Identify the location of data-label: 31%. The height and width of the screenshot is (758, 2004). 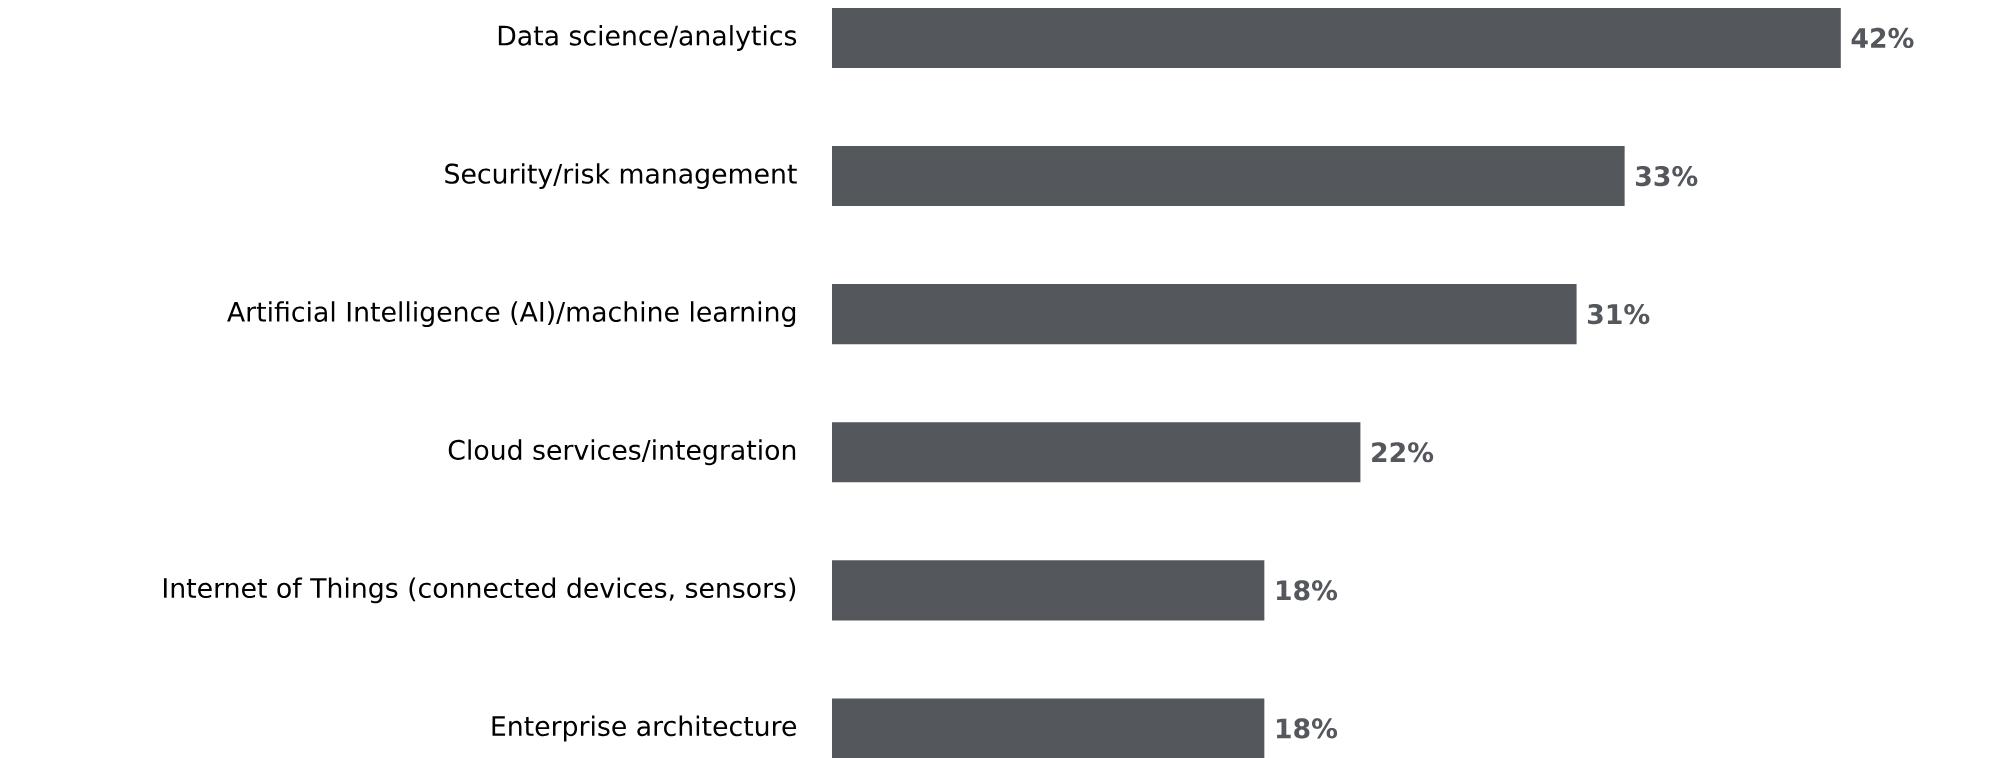
(1618, 314).